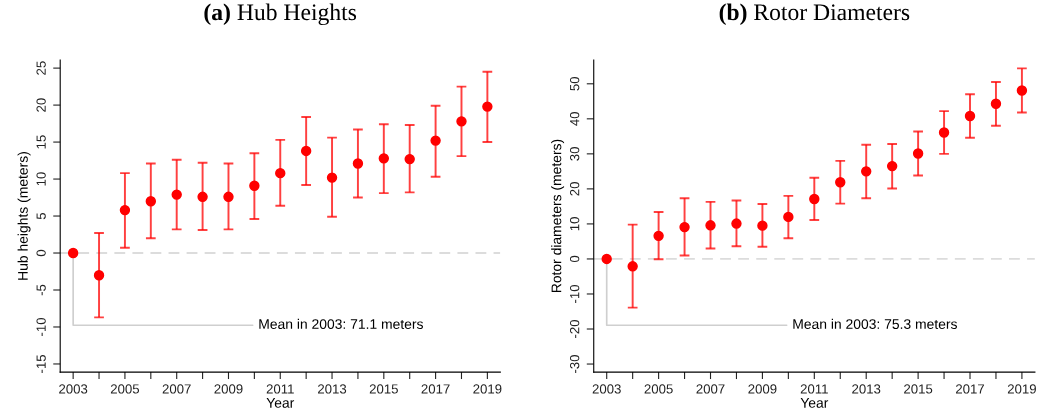 The width and height of the screenshot is (1038, 408). What do you see at coordinates (574, 364) in the screenshot?
I see `y-tick-label: -30` at bounding box center [574, 364].